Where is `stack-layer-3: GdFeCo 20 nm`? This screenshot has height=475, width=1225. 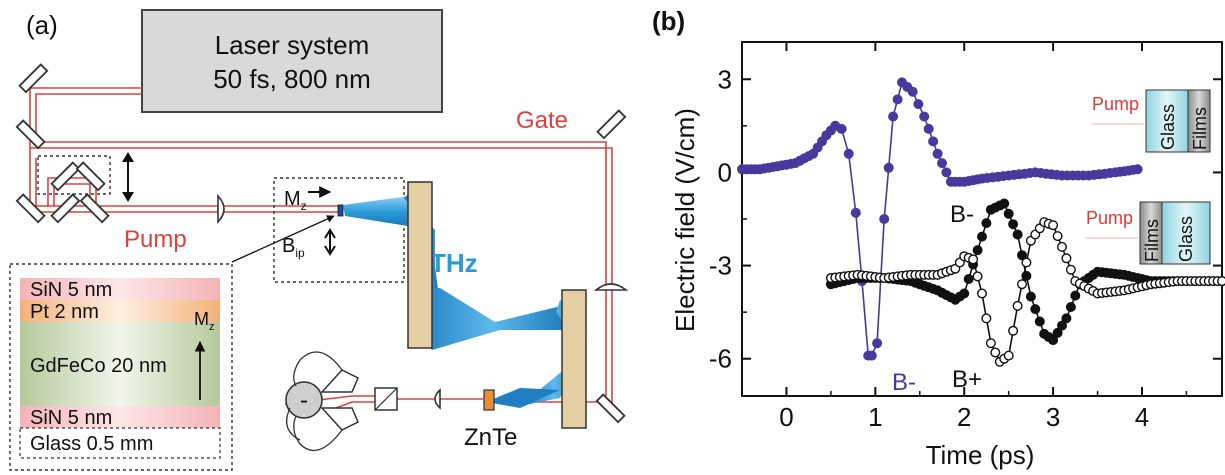 stack-layer-3: GdFeCo 20 nm is located at coordinates (98, 366).